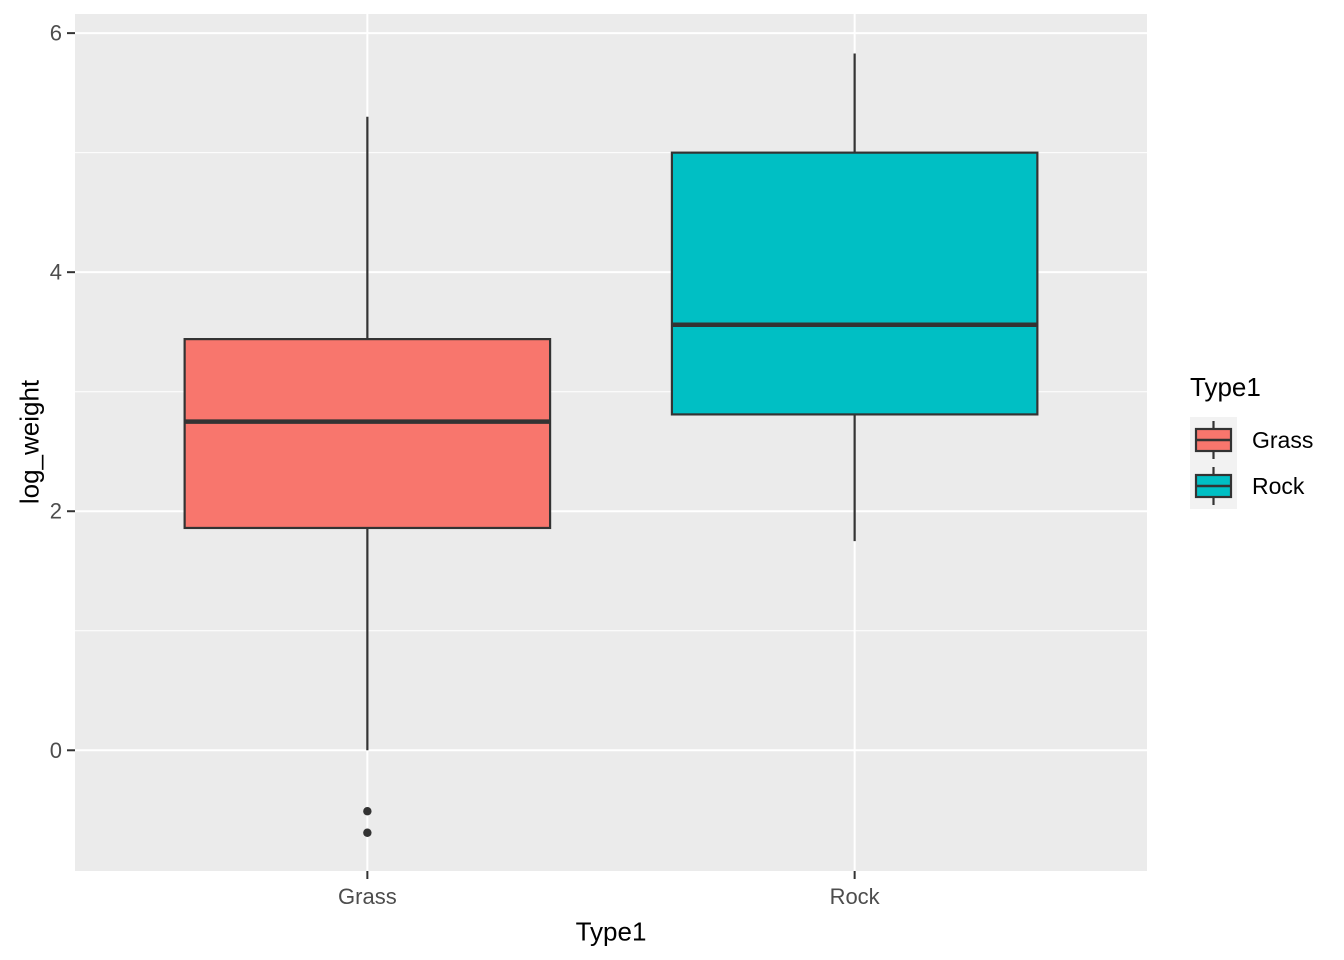 The width and height of the screenshot is (1344, 960). I want to click on legend-label-grass: Grass, so click(1283, 439).